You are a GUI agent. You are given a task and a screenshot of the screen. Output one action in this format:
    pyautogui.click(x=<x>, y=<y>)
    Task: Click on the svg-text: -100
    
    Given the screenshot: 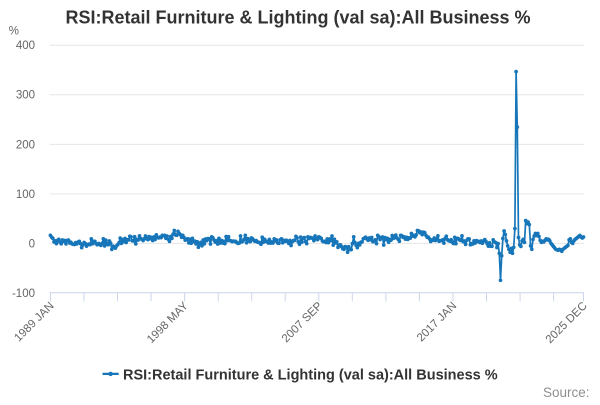 What is the action you would take?
    pyautogui.click(x=23, y=294)
    